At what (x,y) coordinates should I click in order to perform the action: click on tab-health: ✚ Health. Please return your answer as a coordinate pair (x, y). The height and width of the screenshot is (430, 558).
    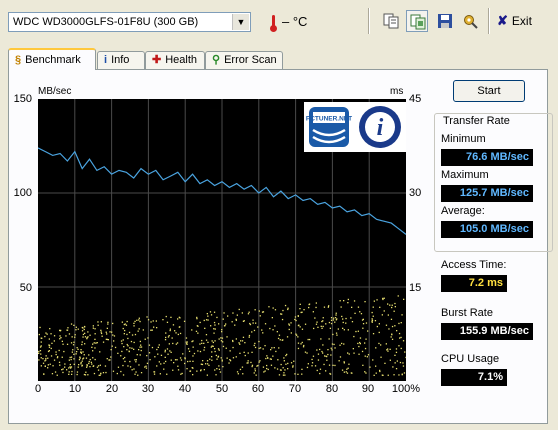
    Looking at the image, I should click on (175, 60).